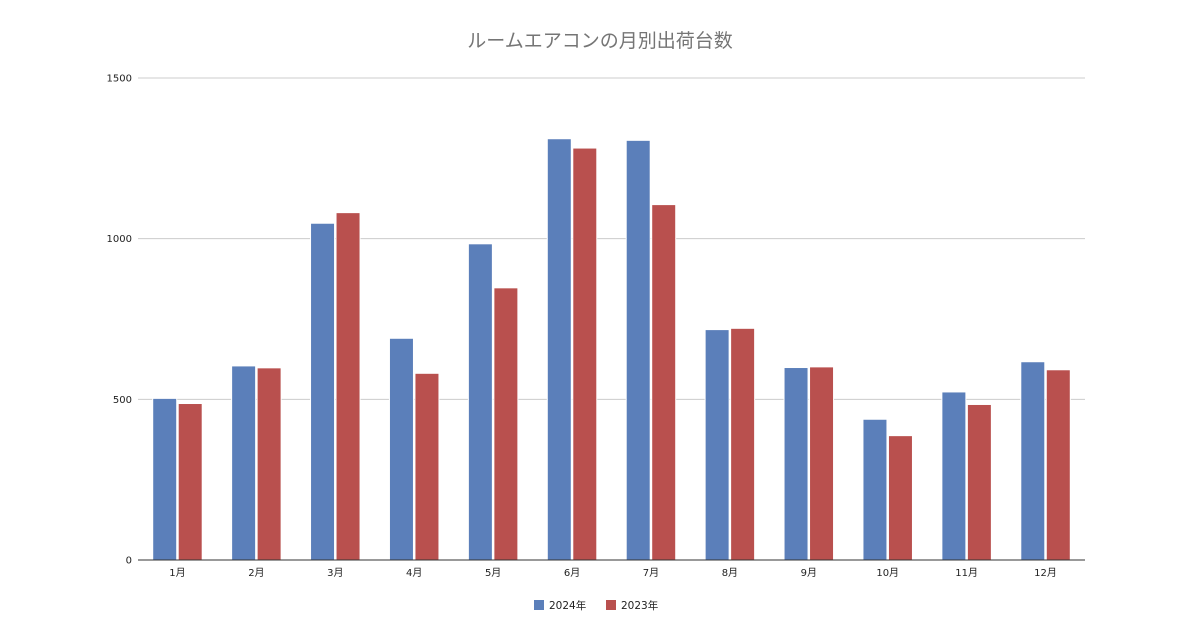 The height and width of the screenshot is (630, 1200). I want to click on x-tick-label: 1月, so click(177, 573).